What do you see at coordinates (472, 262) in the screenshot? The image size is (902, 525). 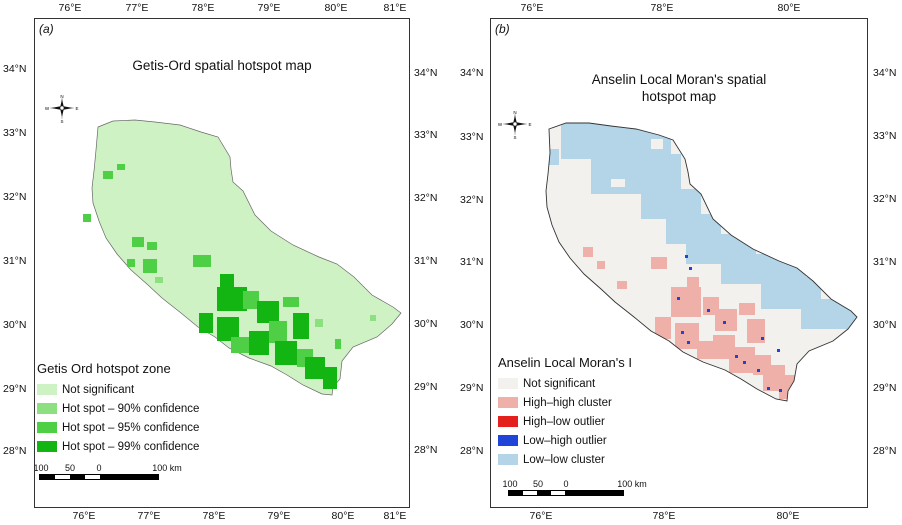 I see `lat-tick-left: 31°N` at bounding box center [472, 262].